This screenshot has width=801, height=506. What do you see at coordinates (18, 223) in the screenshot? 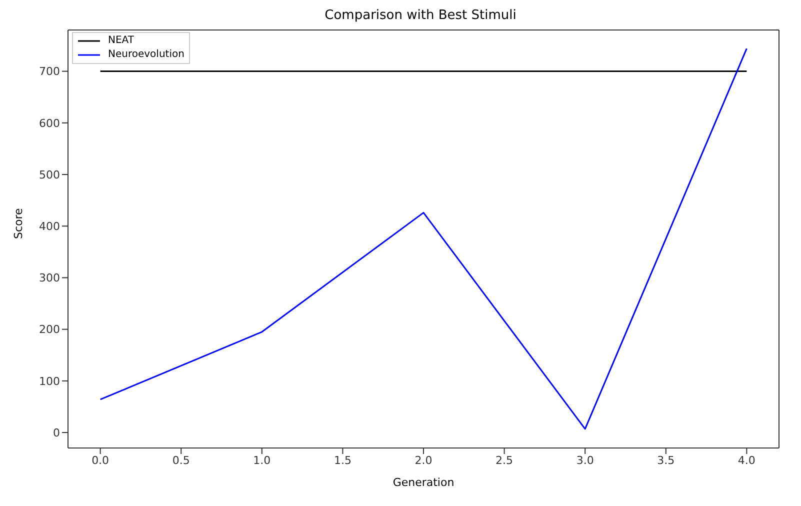
I see `y-axis-title: Score` at bounding box center [18, 223].